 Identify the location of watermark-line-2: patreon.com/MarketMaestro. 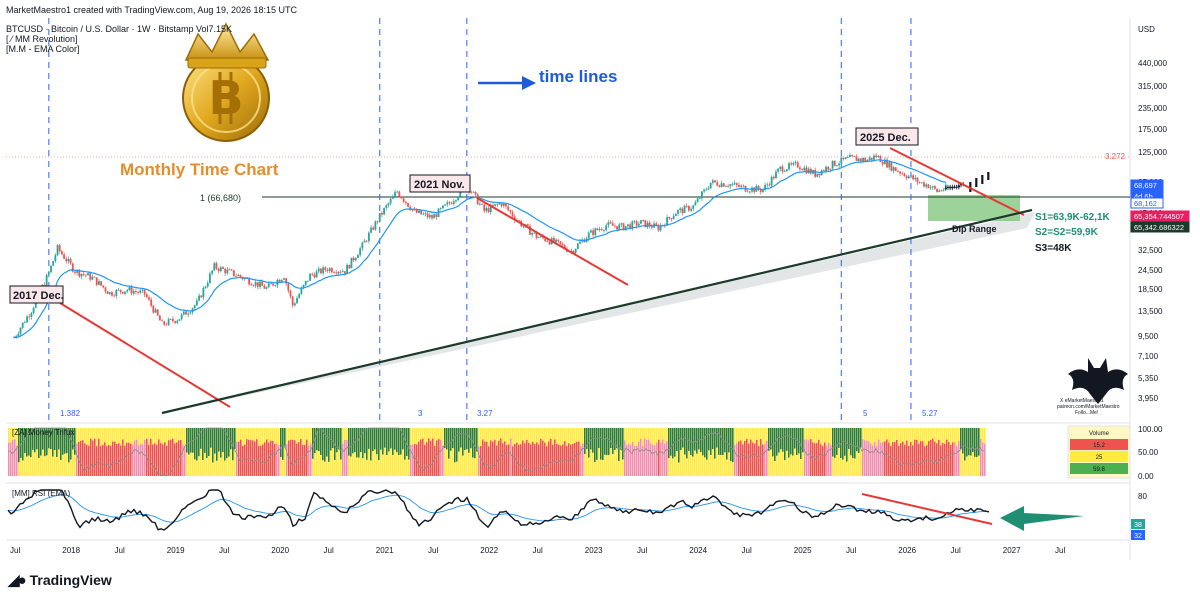
(1088, 407).